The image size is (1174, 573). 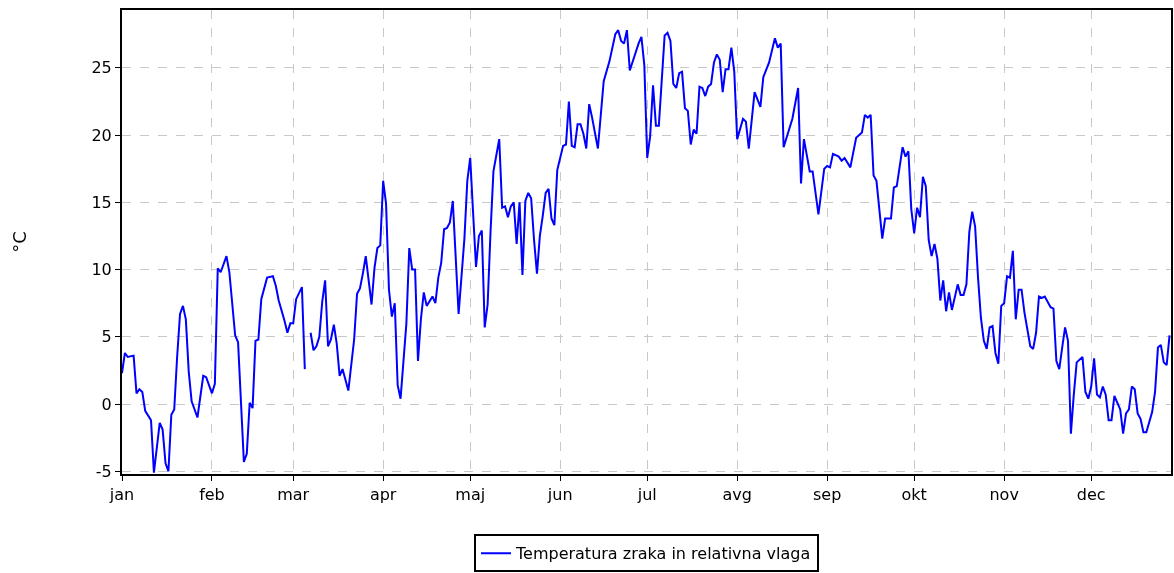 What do you see at coordinates (827, 495) in the screenshot?
I see `x-tick-label: sep` at bounding box center [827, 495].